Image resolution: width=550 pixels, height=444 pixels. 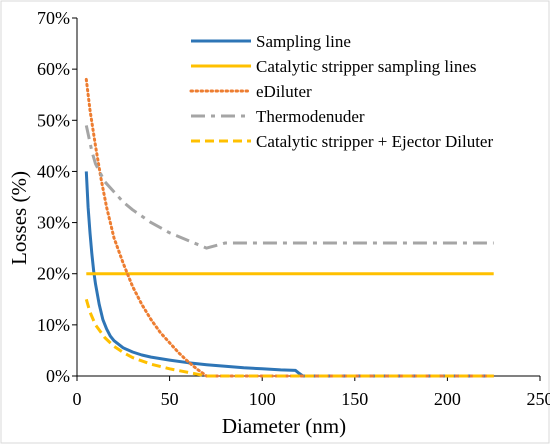 I want to click on x-axis-title: Diameter (nm), so click(x=284, y=426).